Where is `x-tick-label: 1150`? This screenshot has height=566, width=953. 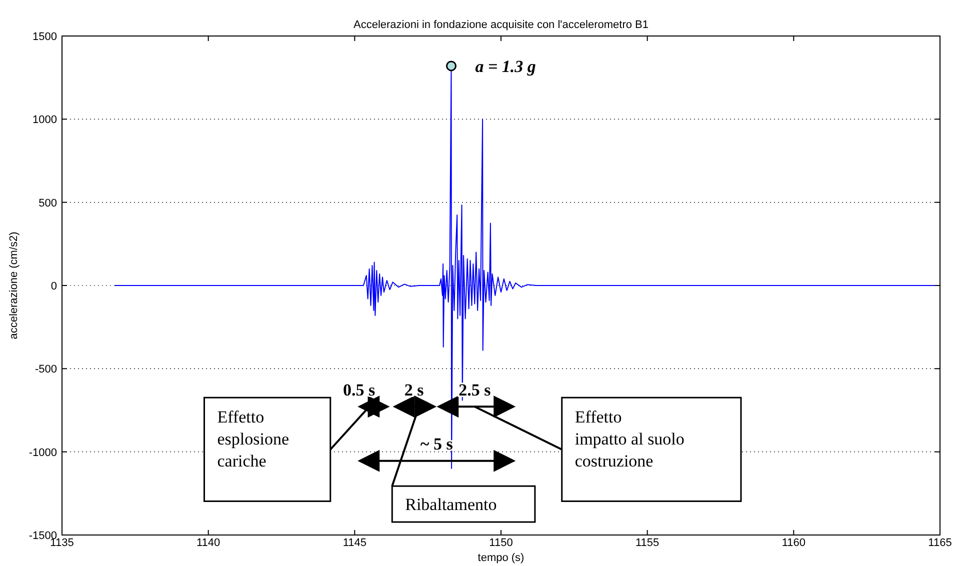
x-tick-label: 1150 is located at coordinates (501, 543).